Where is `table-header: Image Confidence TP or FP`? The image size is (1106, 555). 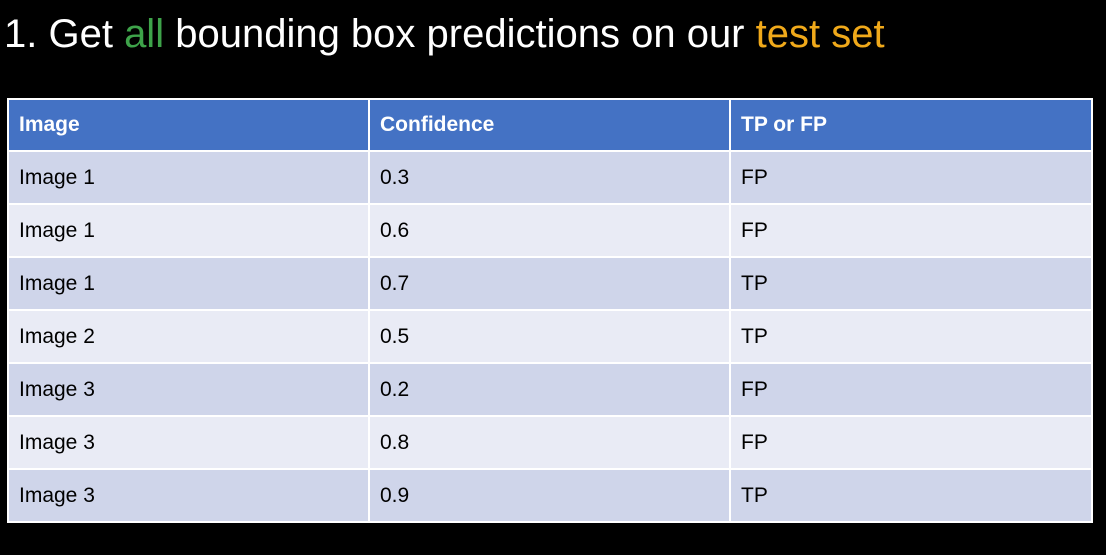 table-header: Image Confidence TP or FP is located at coordinates (550, 125).